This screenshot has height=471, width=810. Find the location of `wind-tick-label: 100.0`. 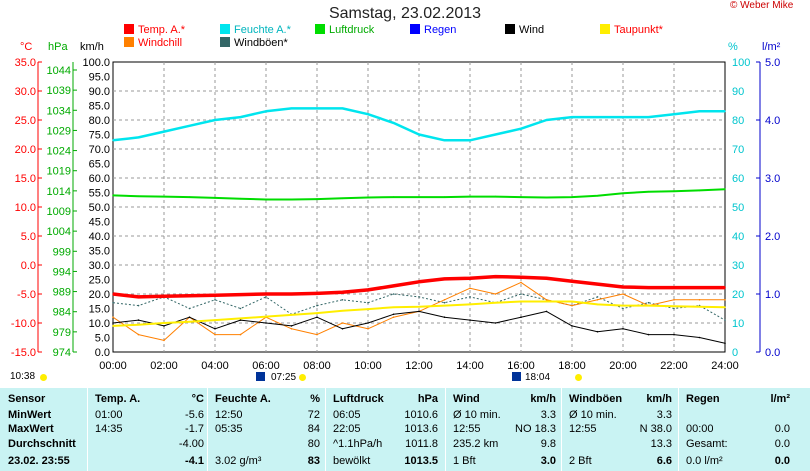

wind-tick-label: 100.0 is located at coordinates (96, 63).